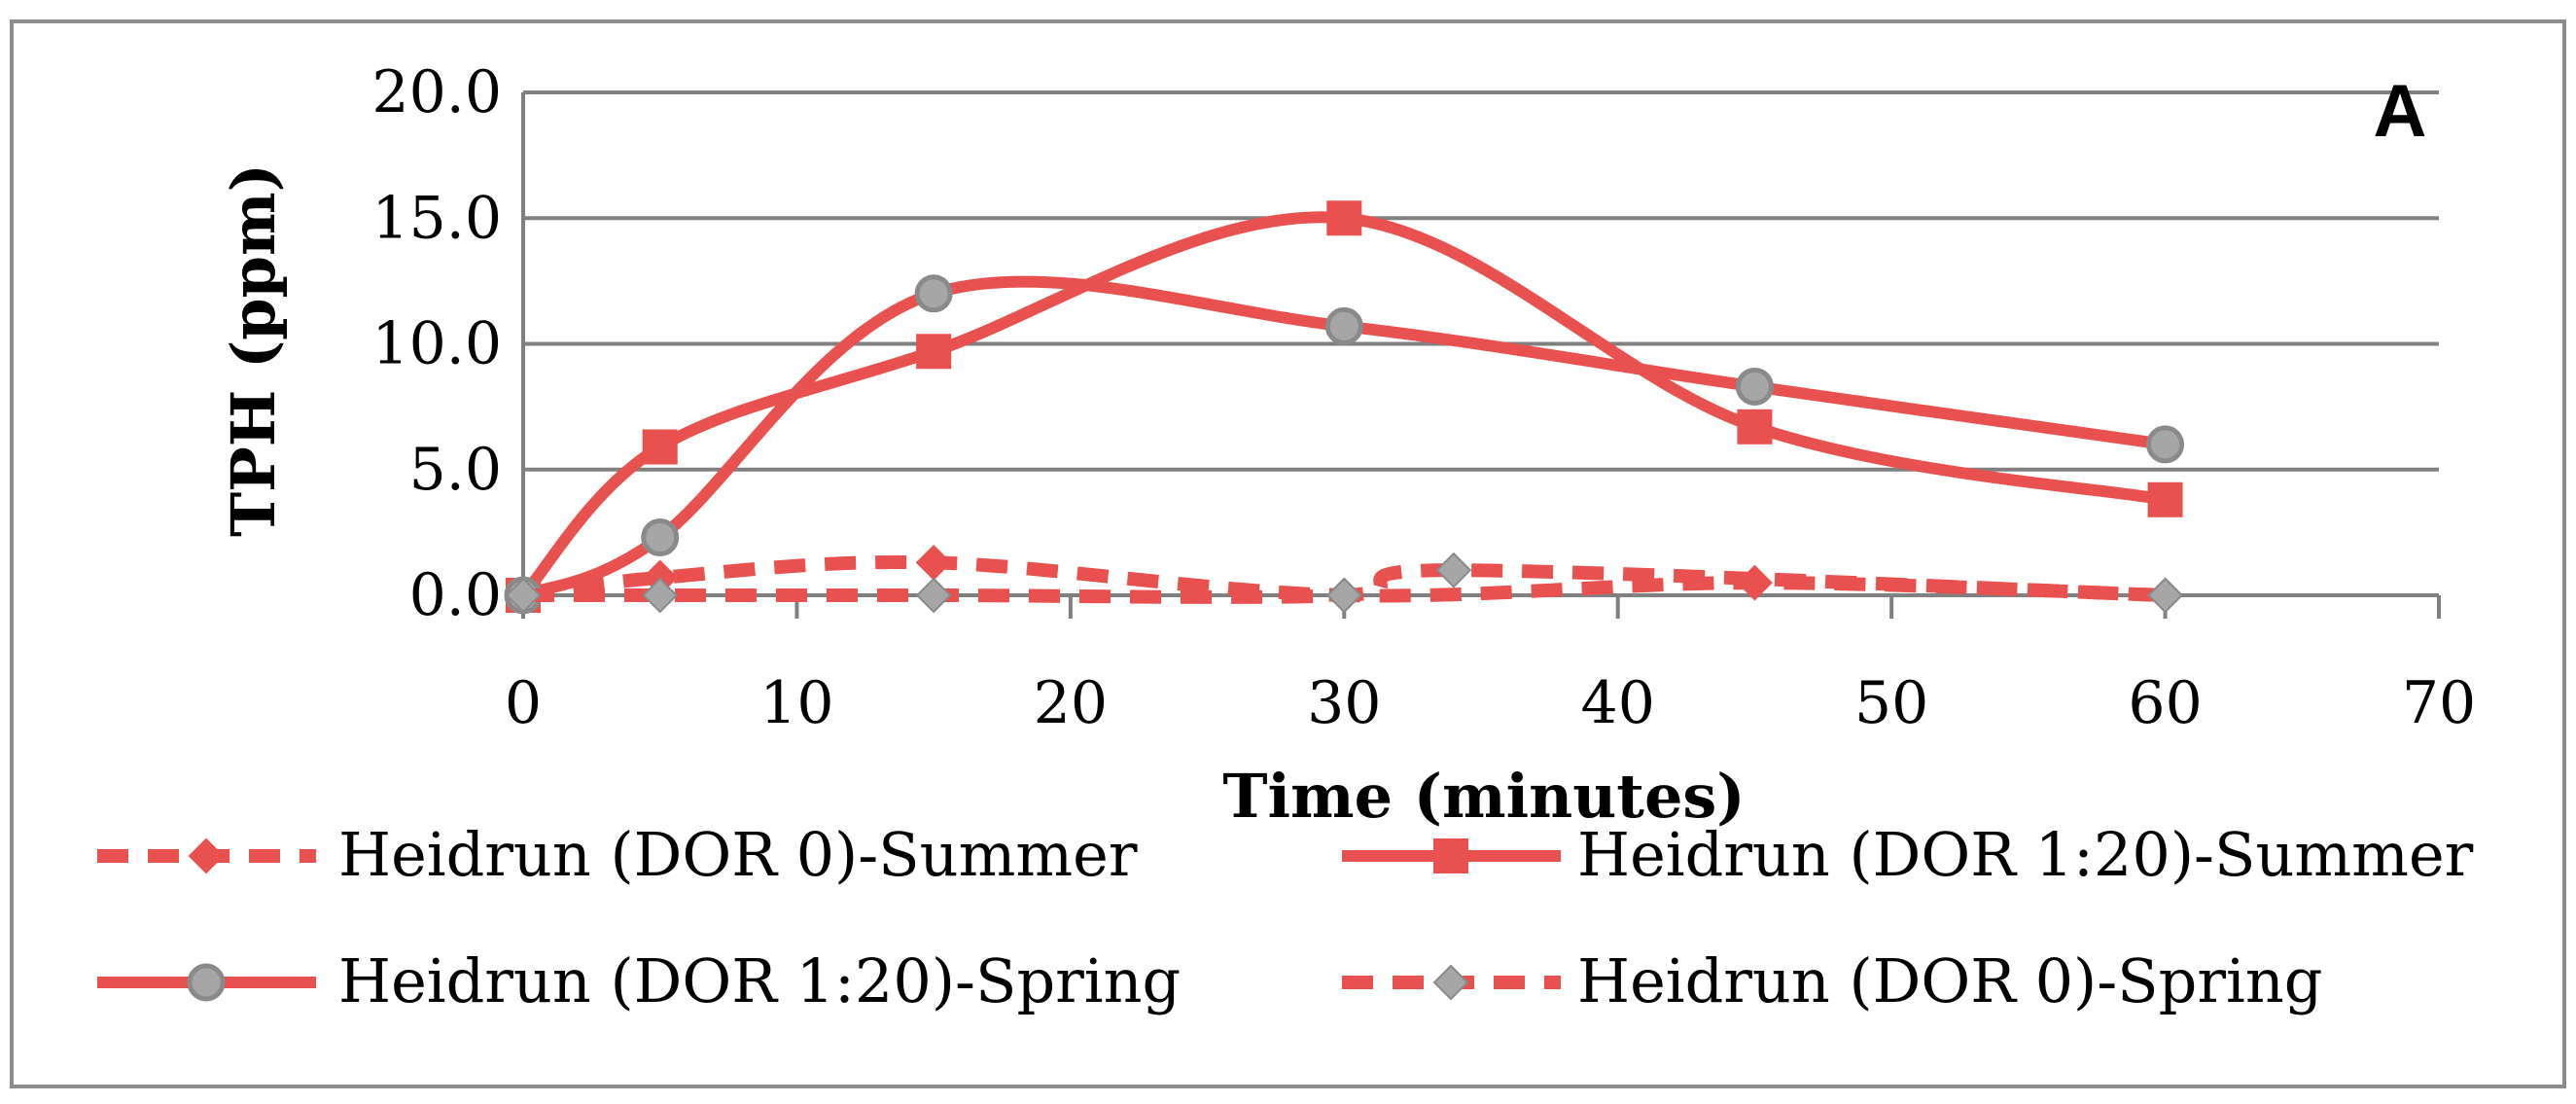 This screenshot has width=2576, height=1104. Describe the element at coordinates (437, 92) in the screenshot. I see `y-tick-label: 20.0` at that location.